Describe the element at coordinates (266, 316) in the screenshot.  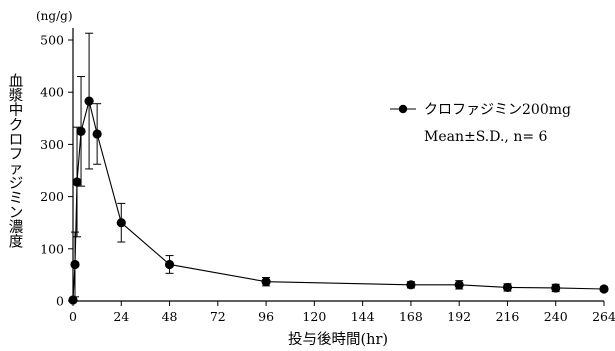
I see `x-tick-label: 96` at that location.